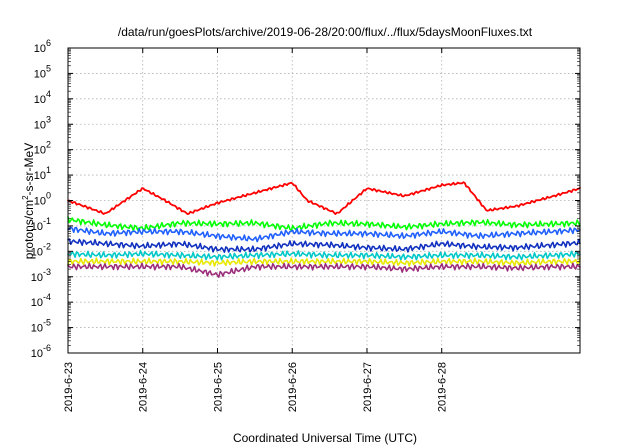 The width and height of the screenshot is (640, 448). What do you see at coordinates (293, 387) in the screenshot?
I see `x-tick-label-3: 2019-6-26` at bounding box center [293, 387].